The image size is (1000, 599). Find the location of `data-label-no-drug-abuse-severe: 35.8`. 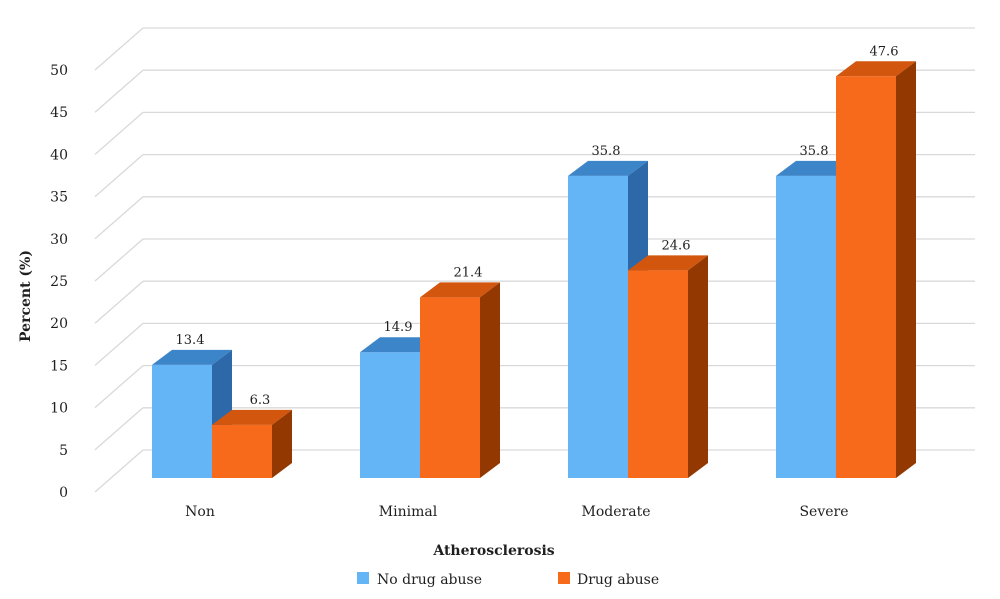

data-label-no-drug-abuse-severe: 35.8 is located at coordinates (814, 151).